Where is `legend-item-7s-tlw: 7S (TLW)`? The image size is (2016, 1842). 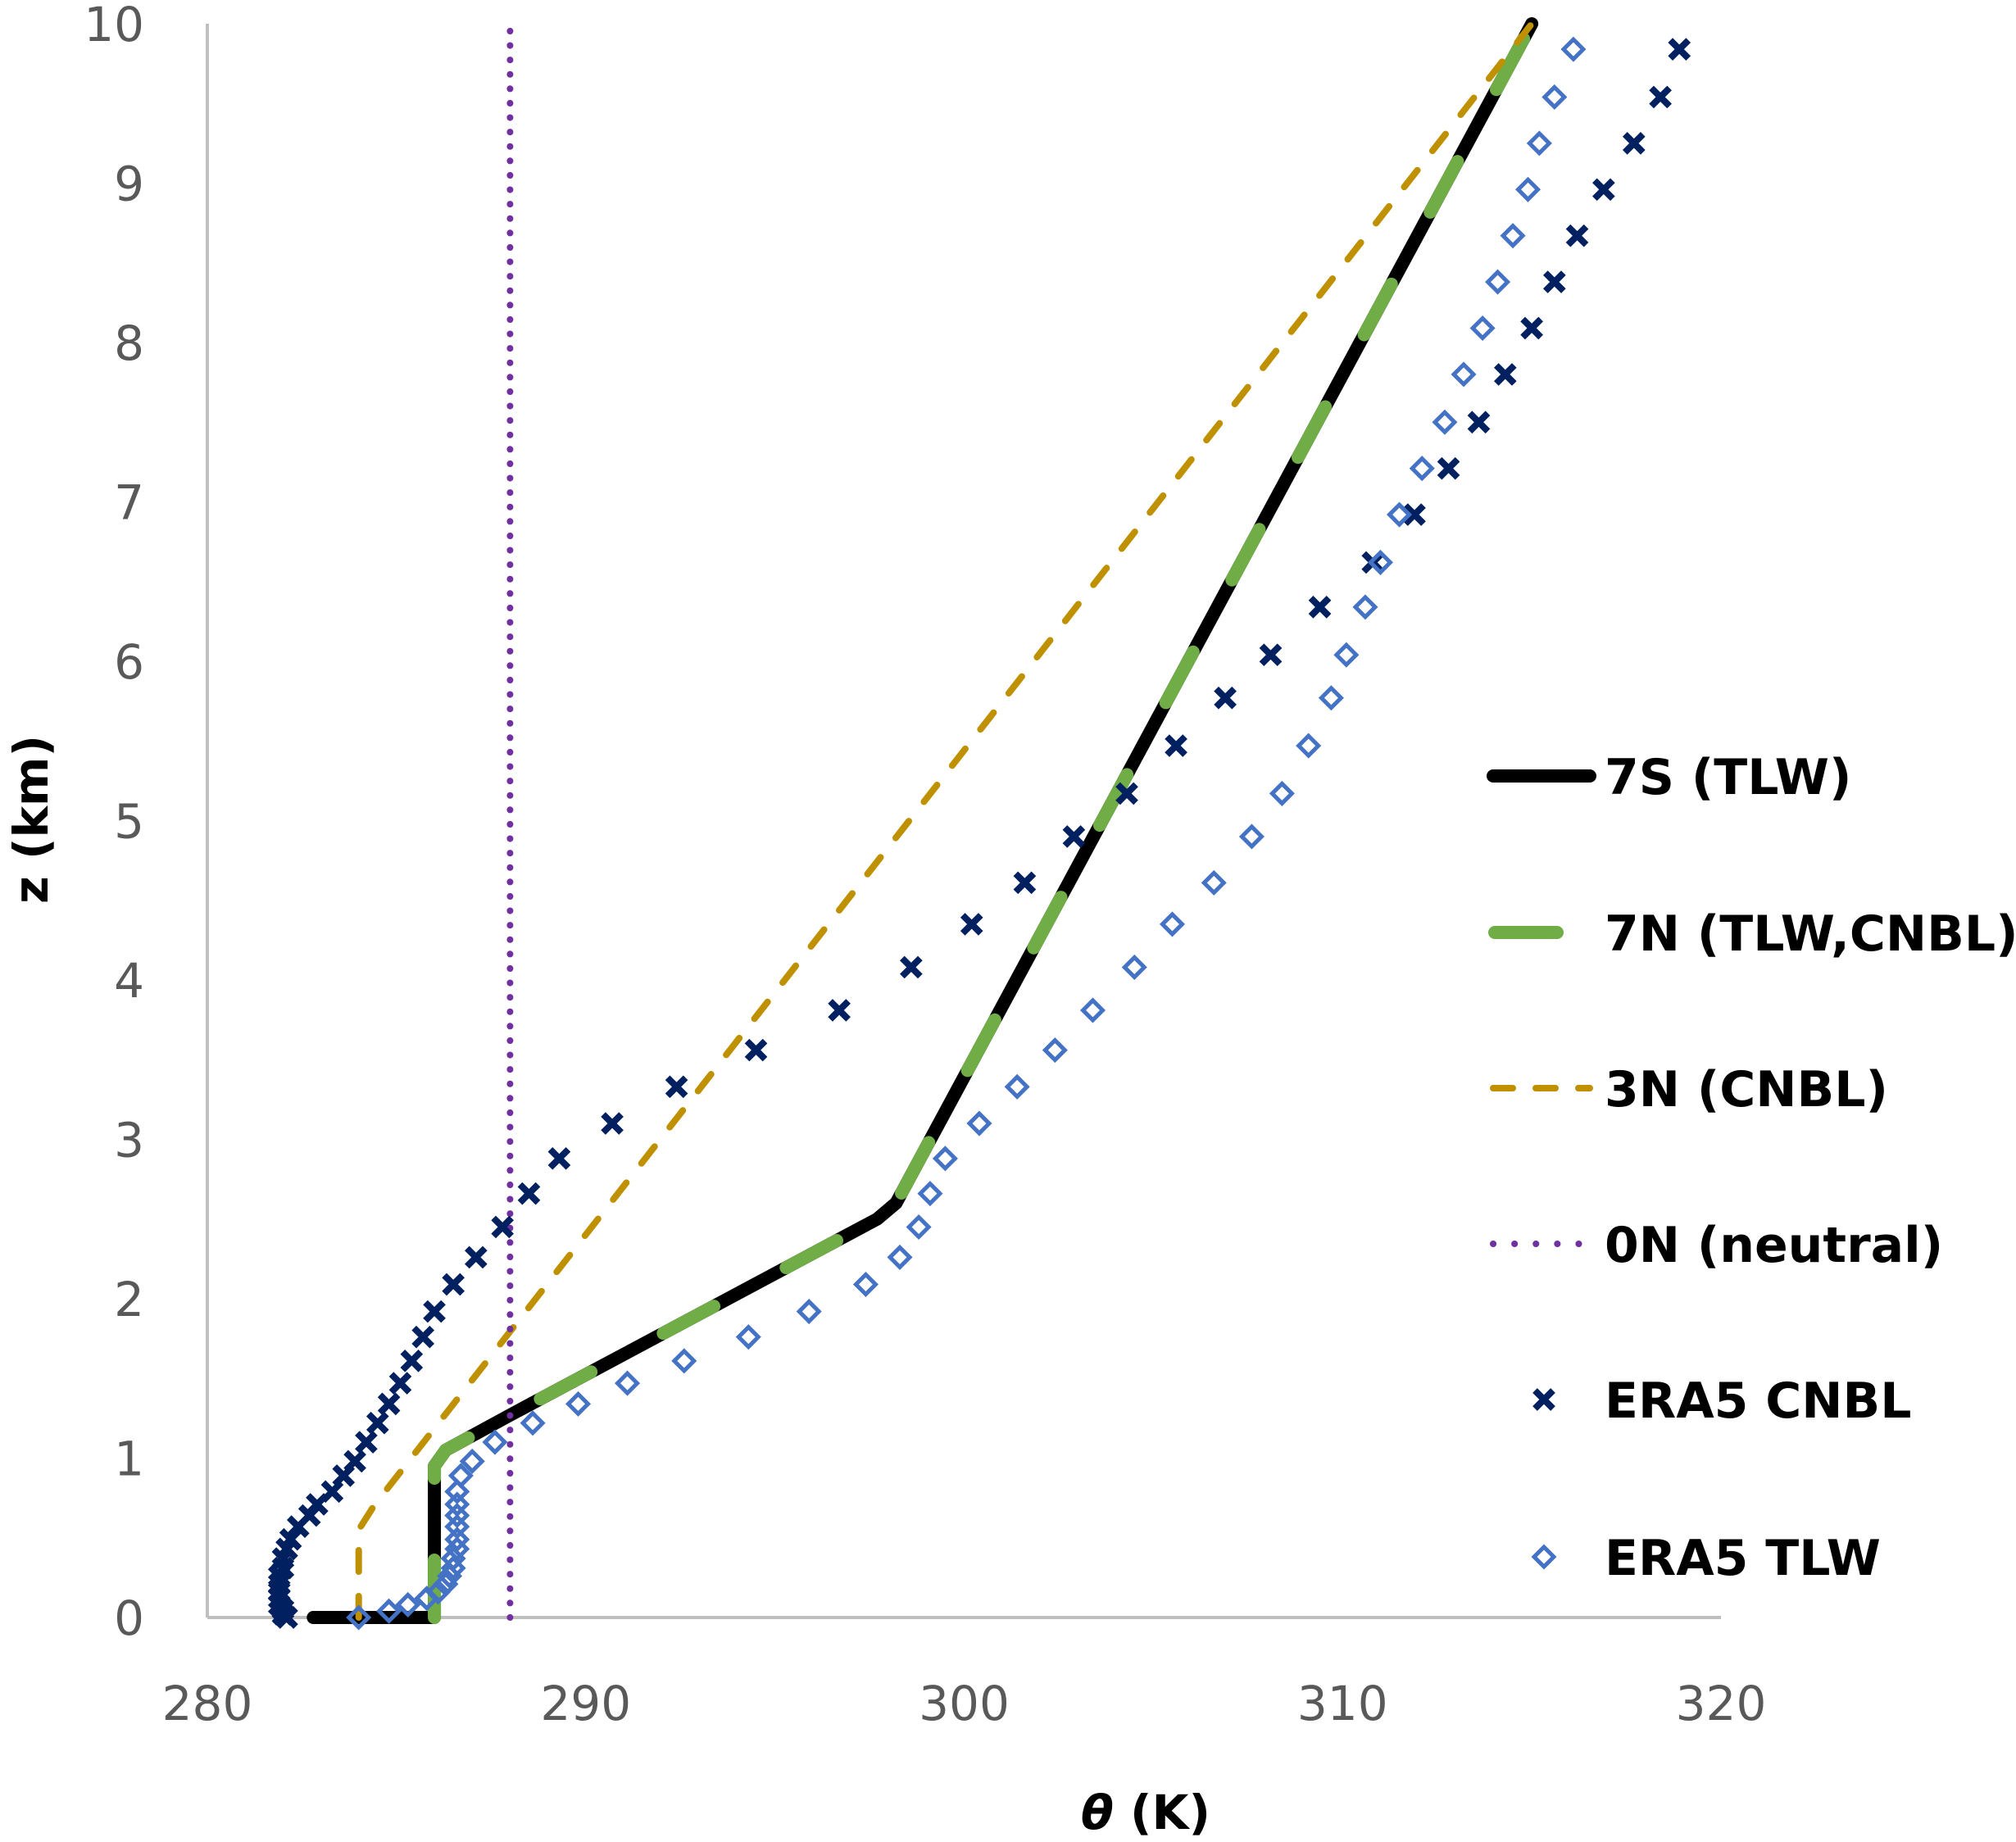 legend-item-7s-tlw: 7S (TLW) is located at coordinates (1669, 778).